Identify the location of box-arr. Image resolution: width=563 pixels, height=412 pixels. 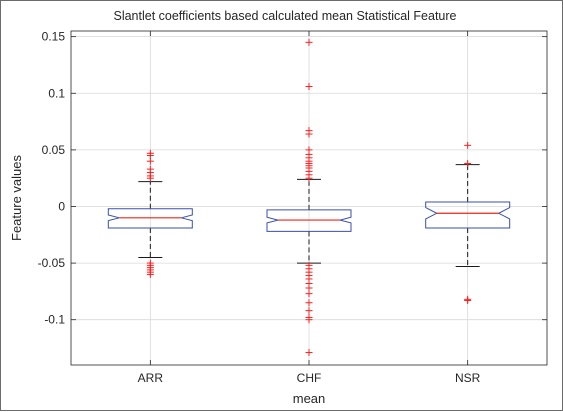
(150, 213).